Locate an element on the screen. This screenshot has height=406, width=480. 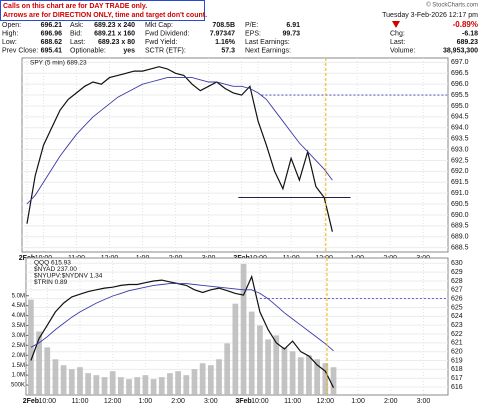
stat-value: 38,953,300 is located at coordinates (460, 50).